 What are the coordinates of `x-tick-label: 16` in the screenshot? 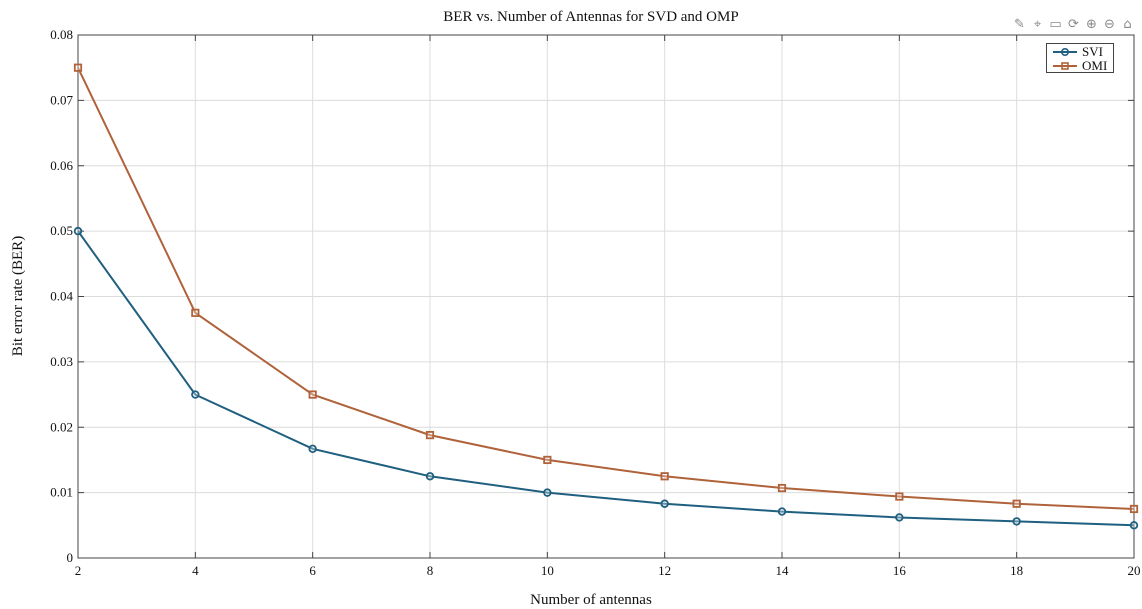 It's located at (900, 570).